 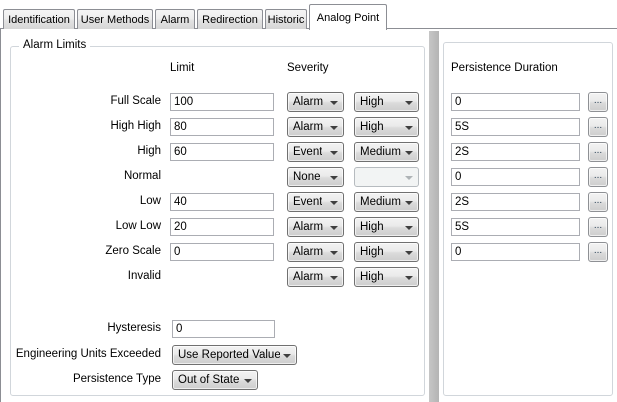 What do you see at coordinates (88, 354) in the screenshot?
I see `engineering-units-exceeded-label: Engineering Units Exceeded` at bounding box center [88, 354].